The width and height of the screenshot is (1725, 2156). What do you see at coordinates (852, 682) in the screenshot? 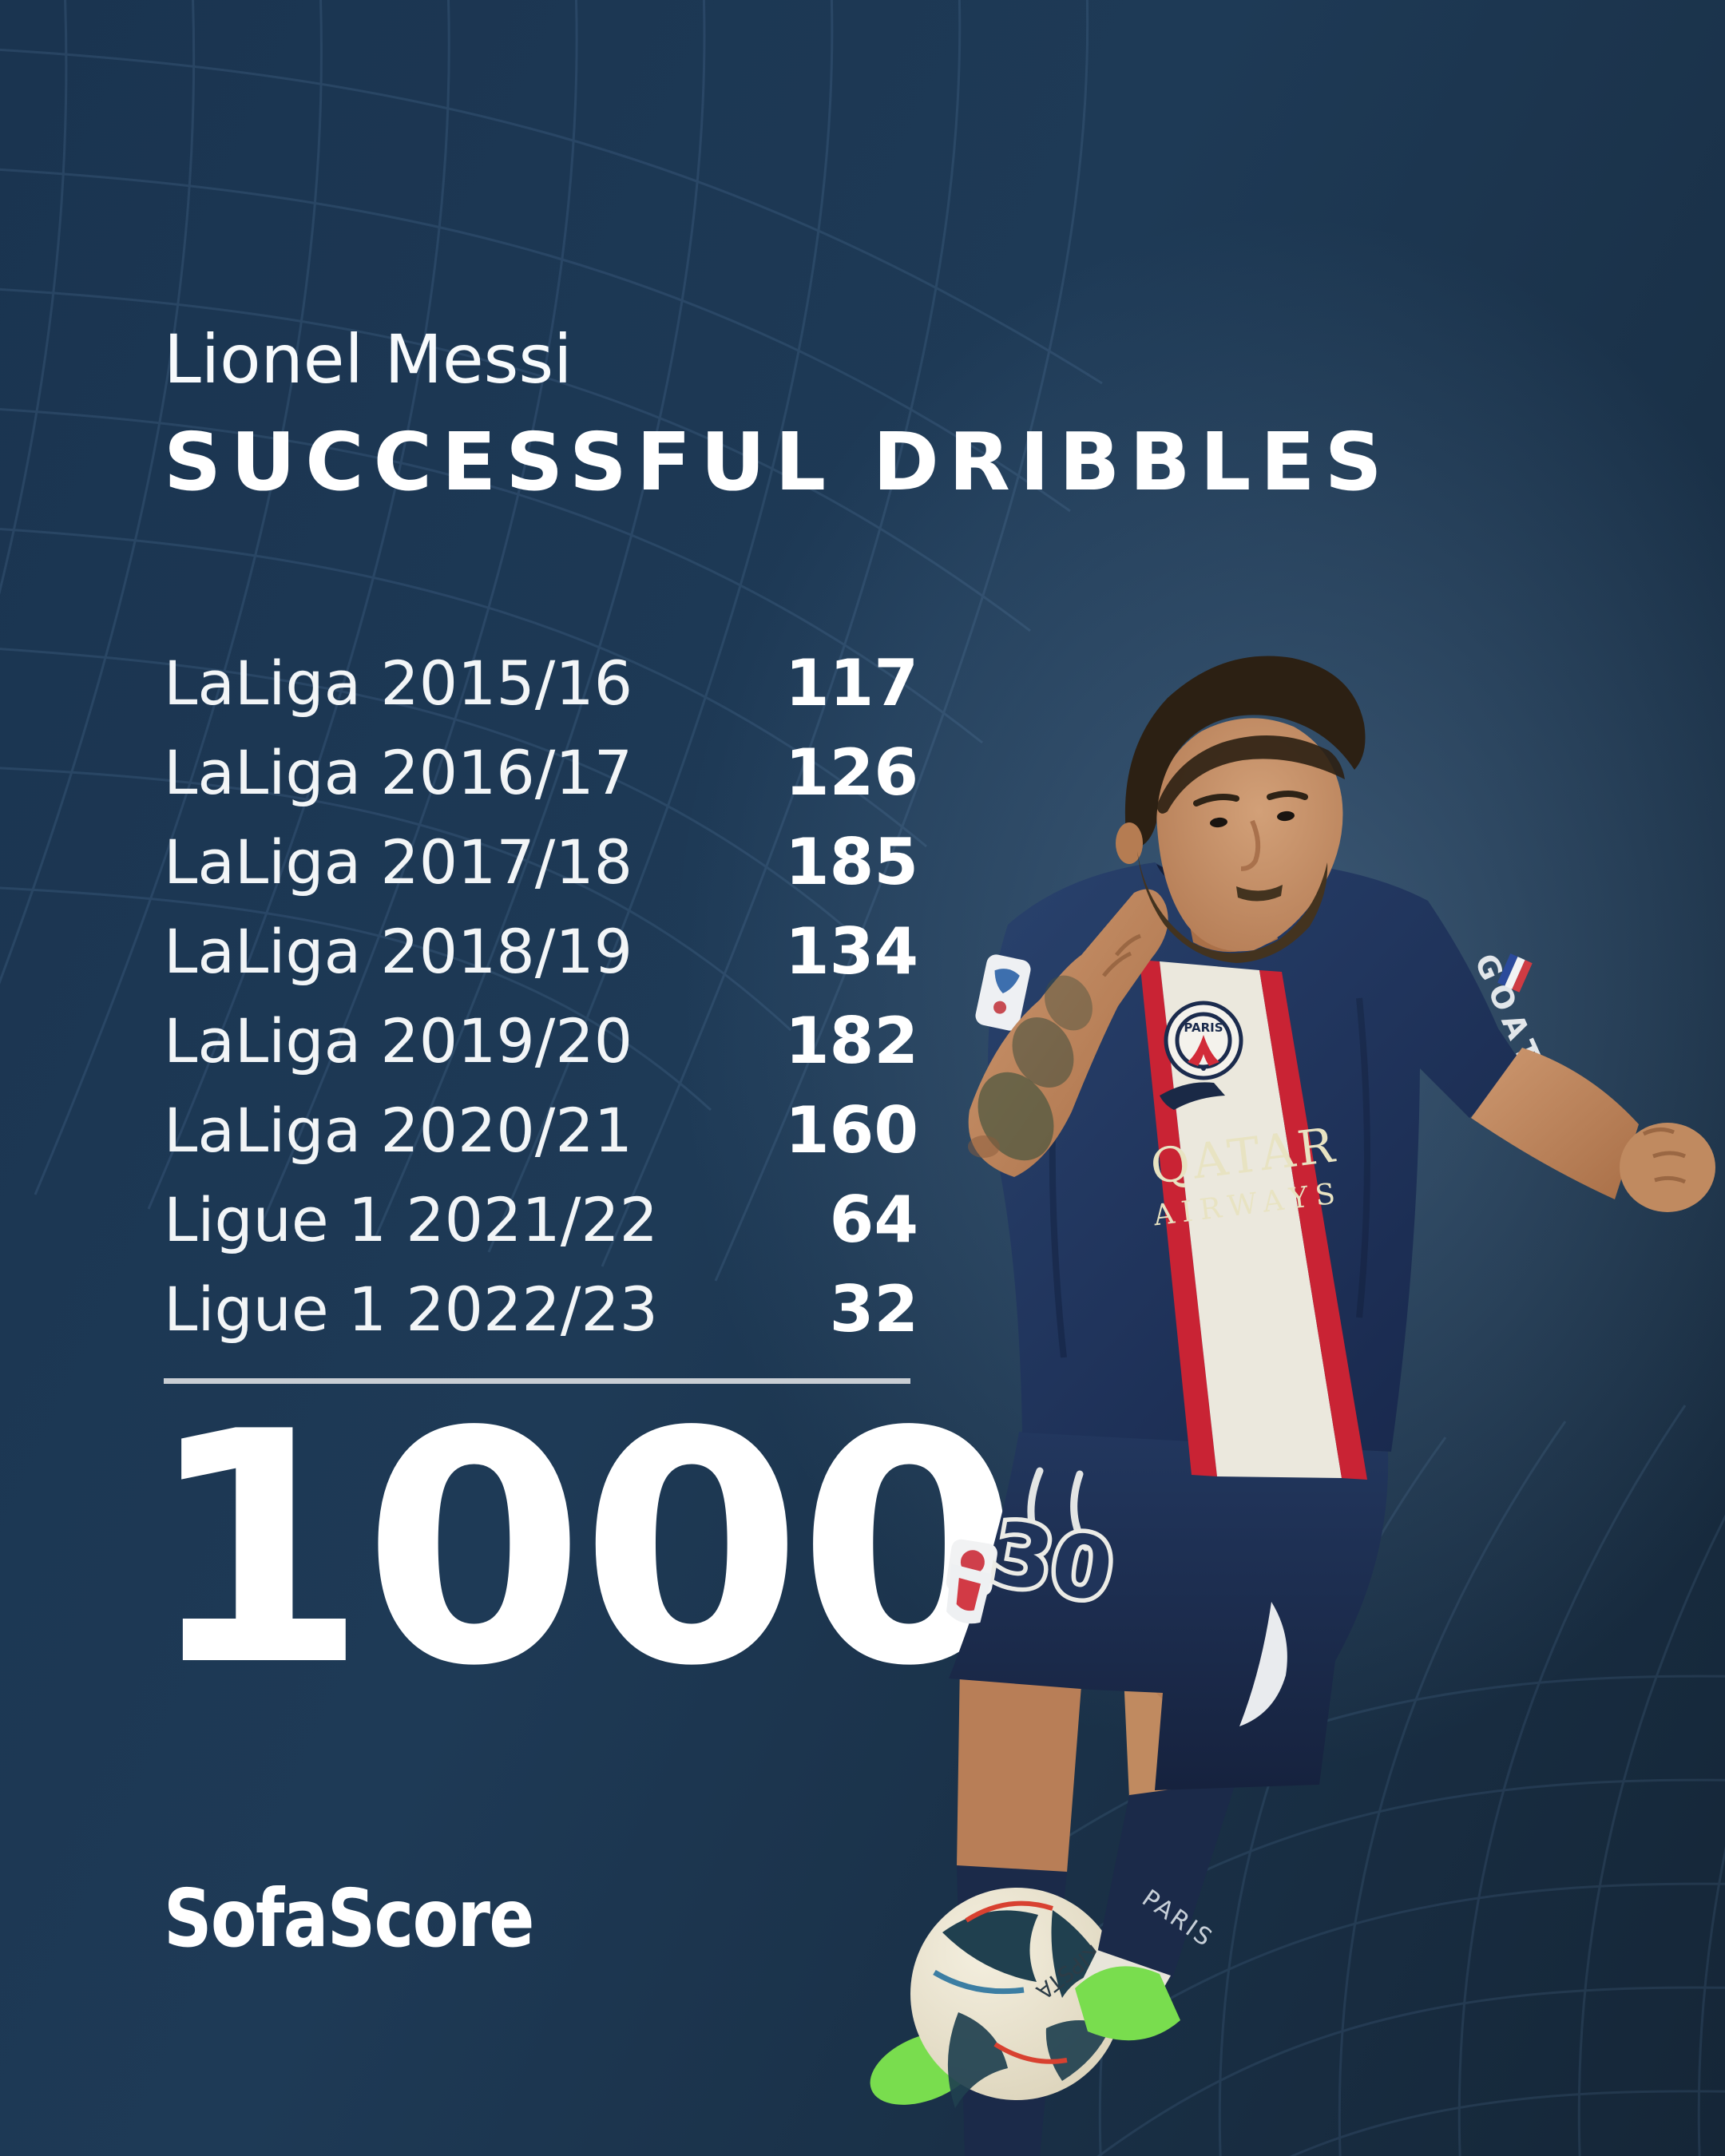
I see `season-value: 117` at bounding box center [852, 682].